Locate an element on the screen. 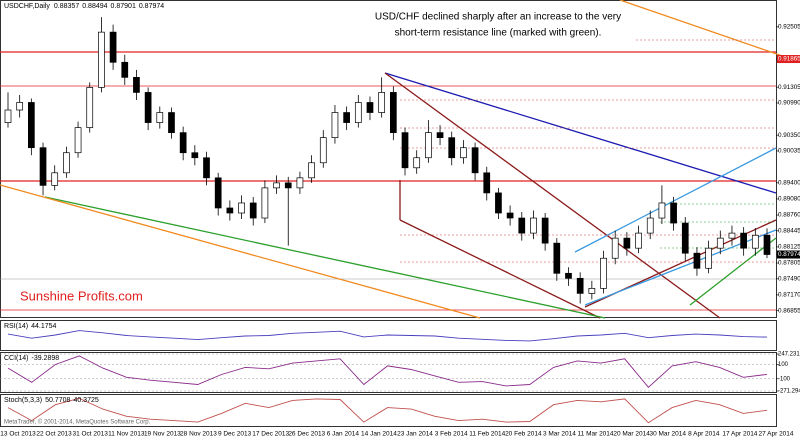 This screenshot has height=440, width=800. x-tick-label: 20 Feb 2014 is located at coordinates (523, 434).